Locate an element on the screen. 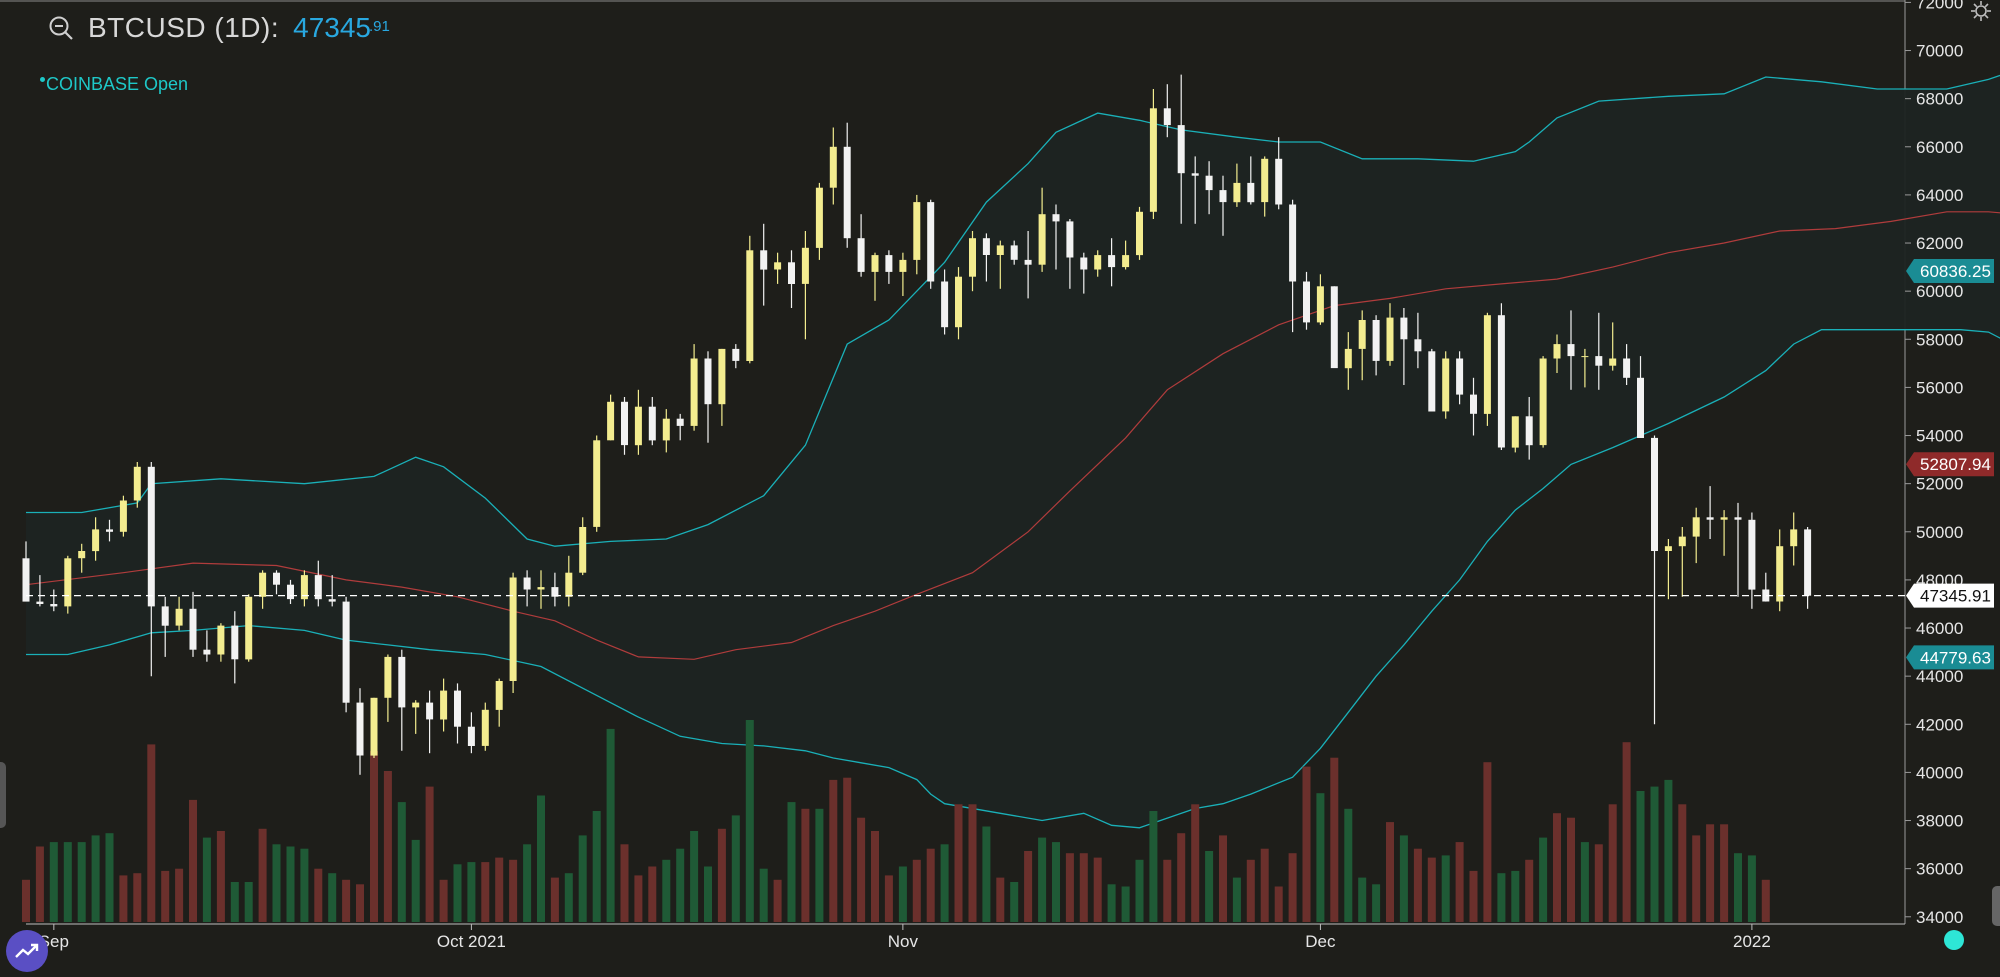 This screenshot has width=2000, height=977. zoom-out-icon is located at coordinates (61, 28).